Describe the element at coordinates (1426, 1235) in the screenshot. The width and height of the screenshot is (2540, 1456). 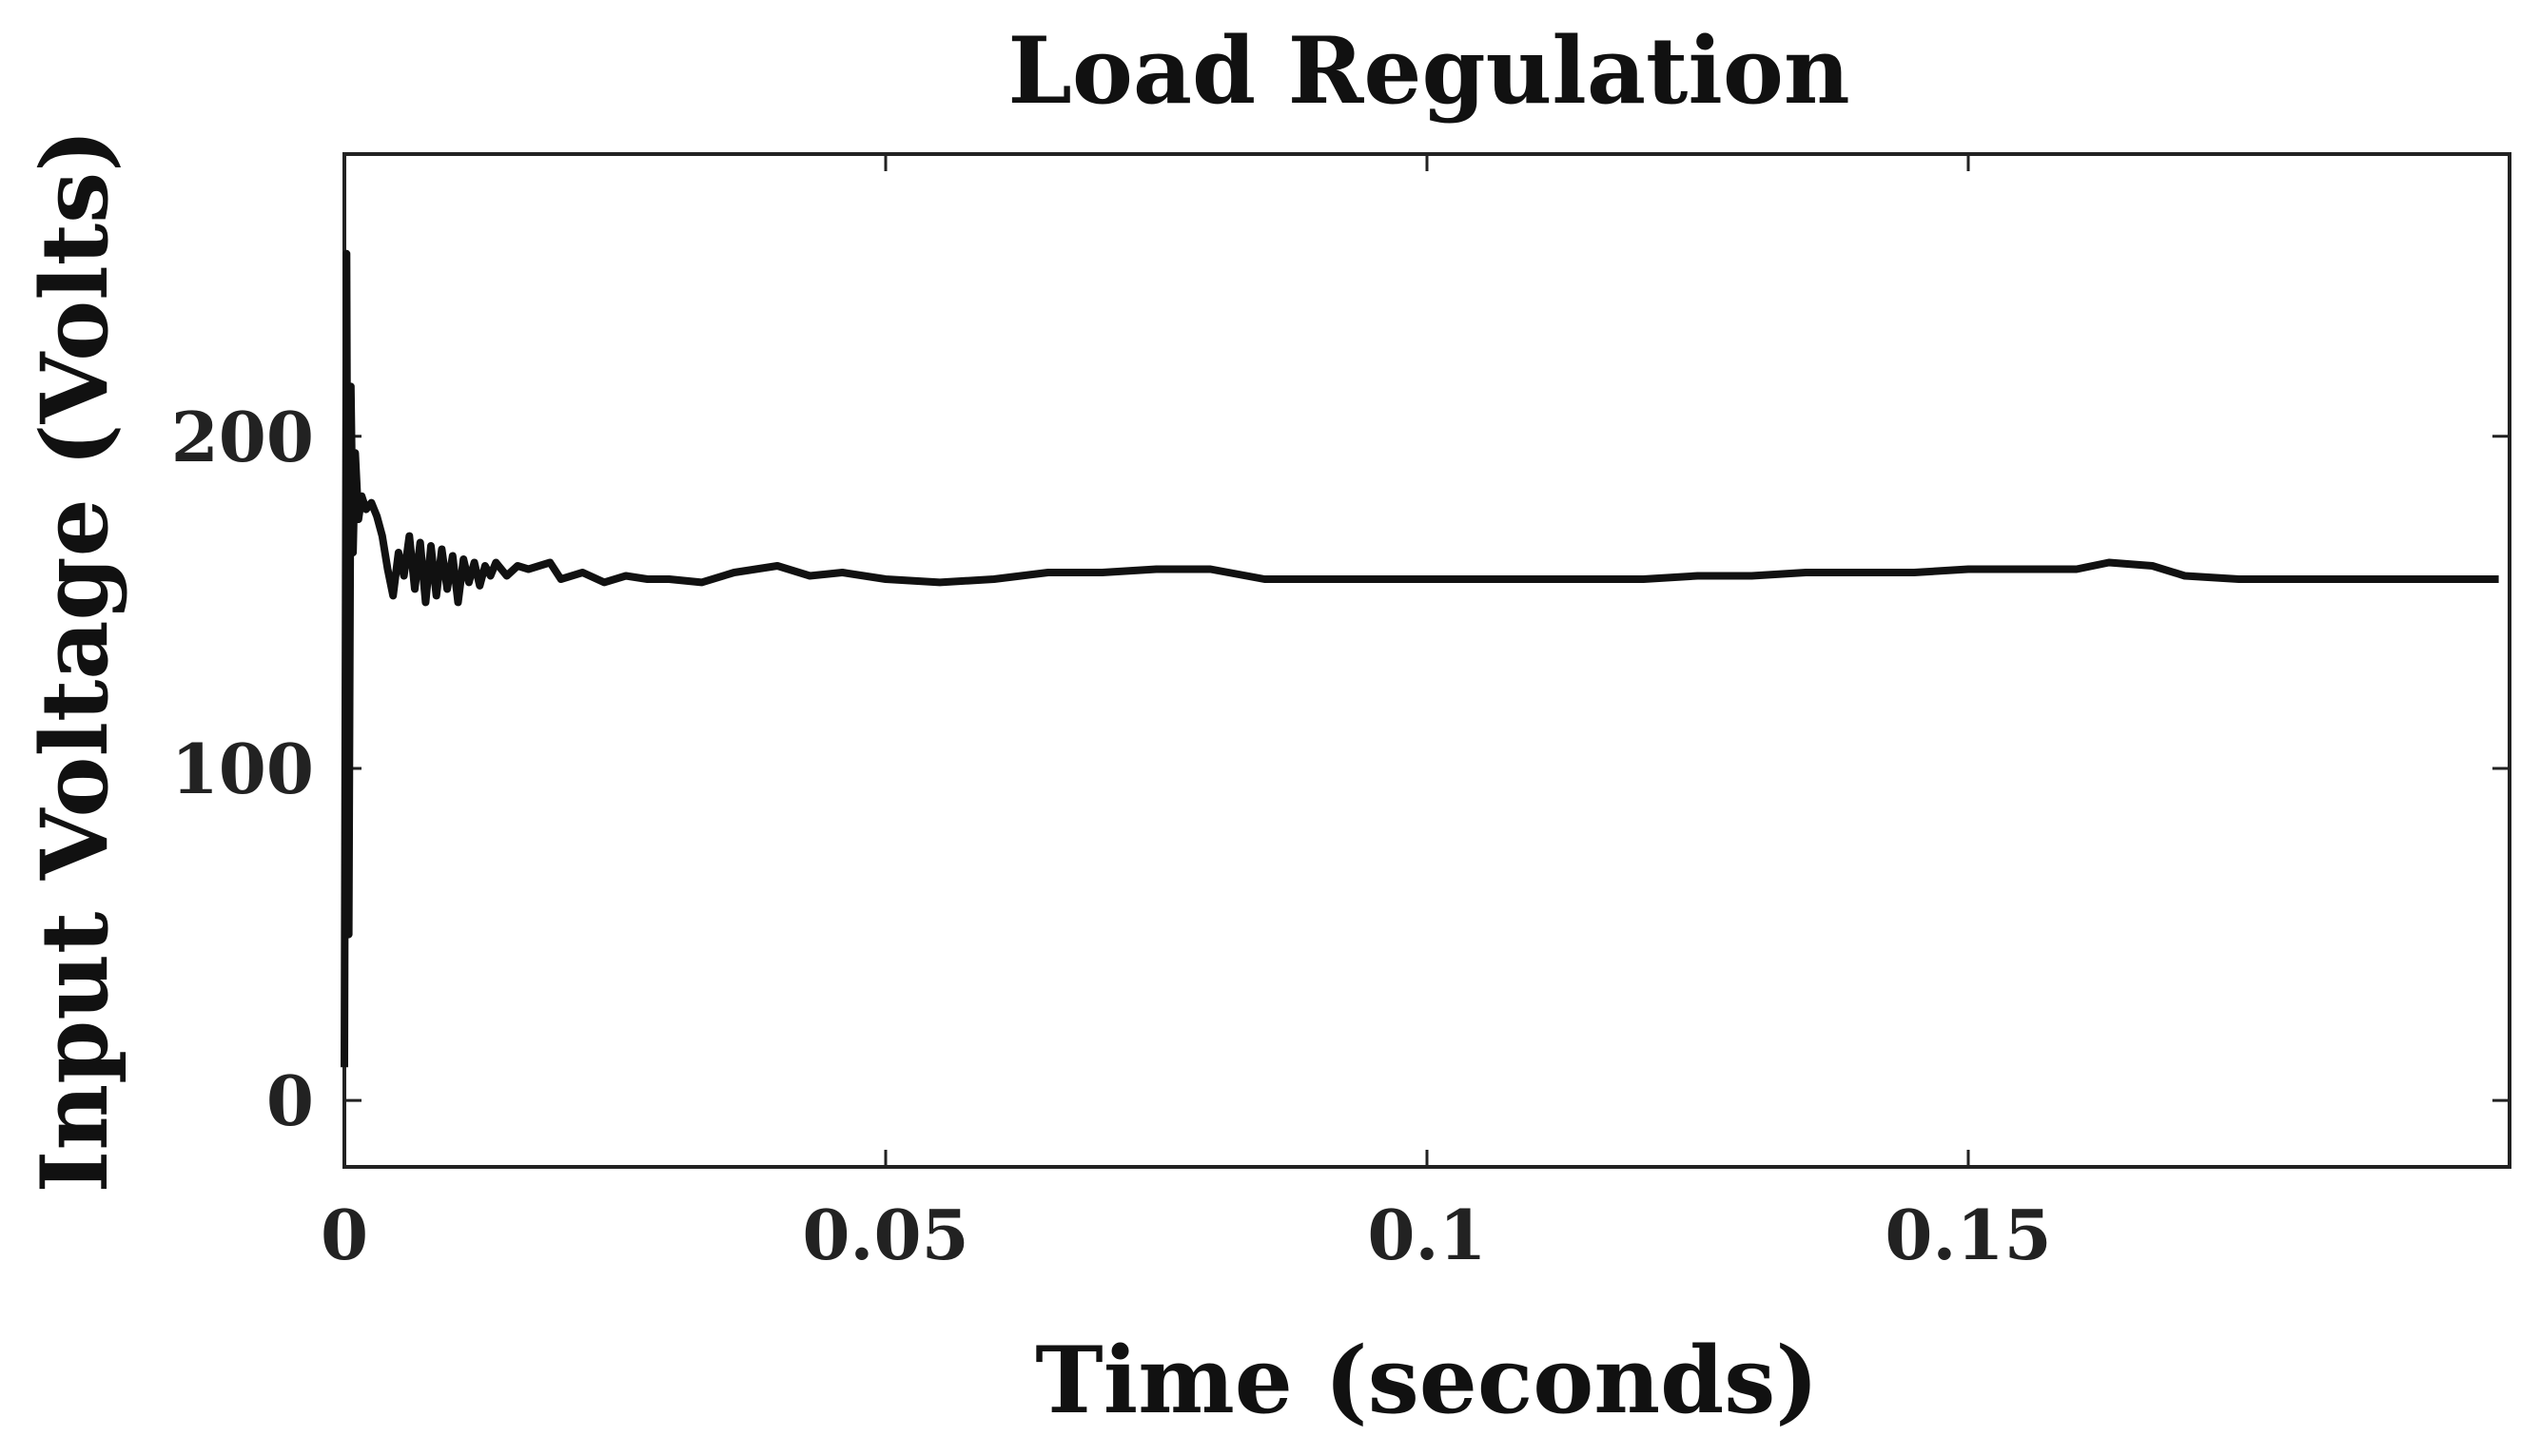
I see `x-tick-label: 0.1` at that location.